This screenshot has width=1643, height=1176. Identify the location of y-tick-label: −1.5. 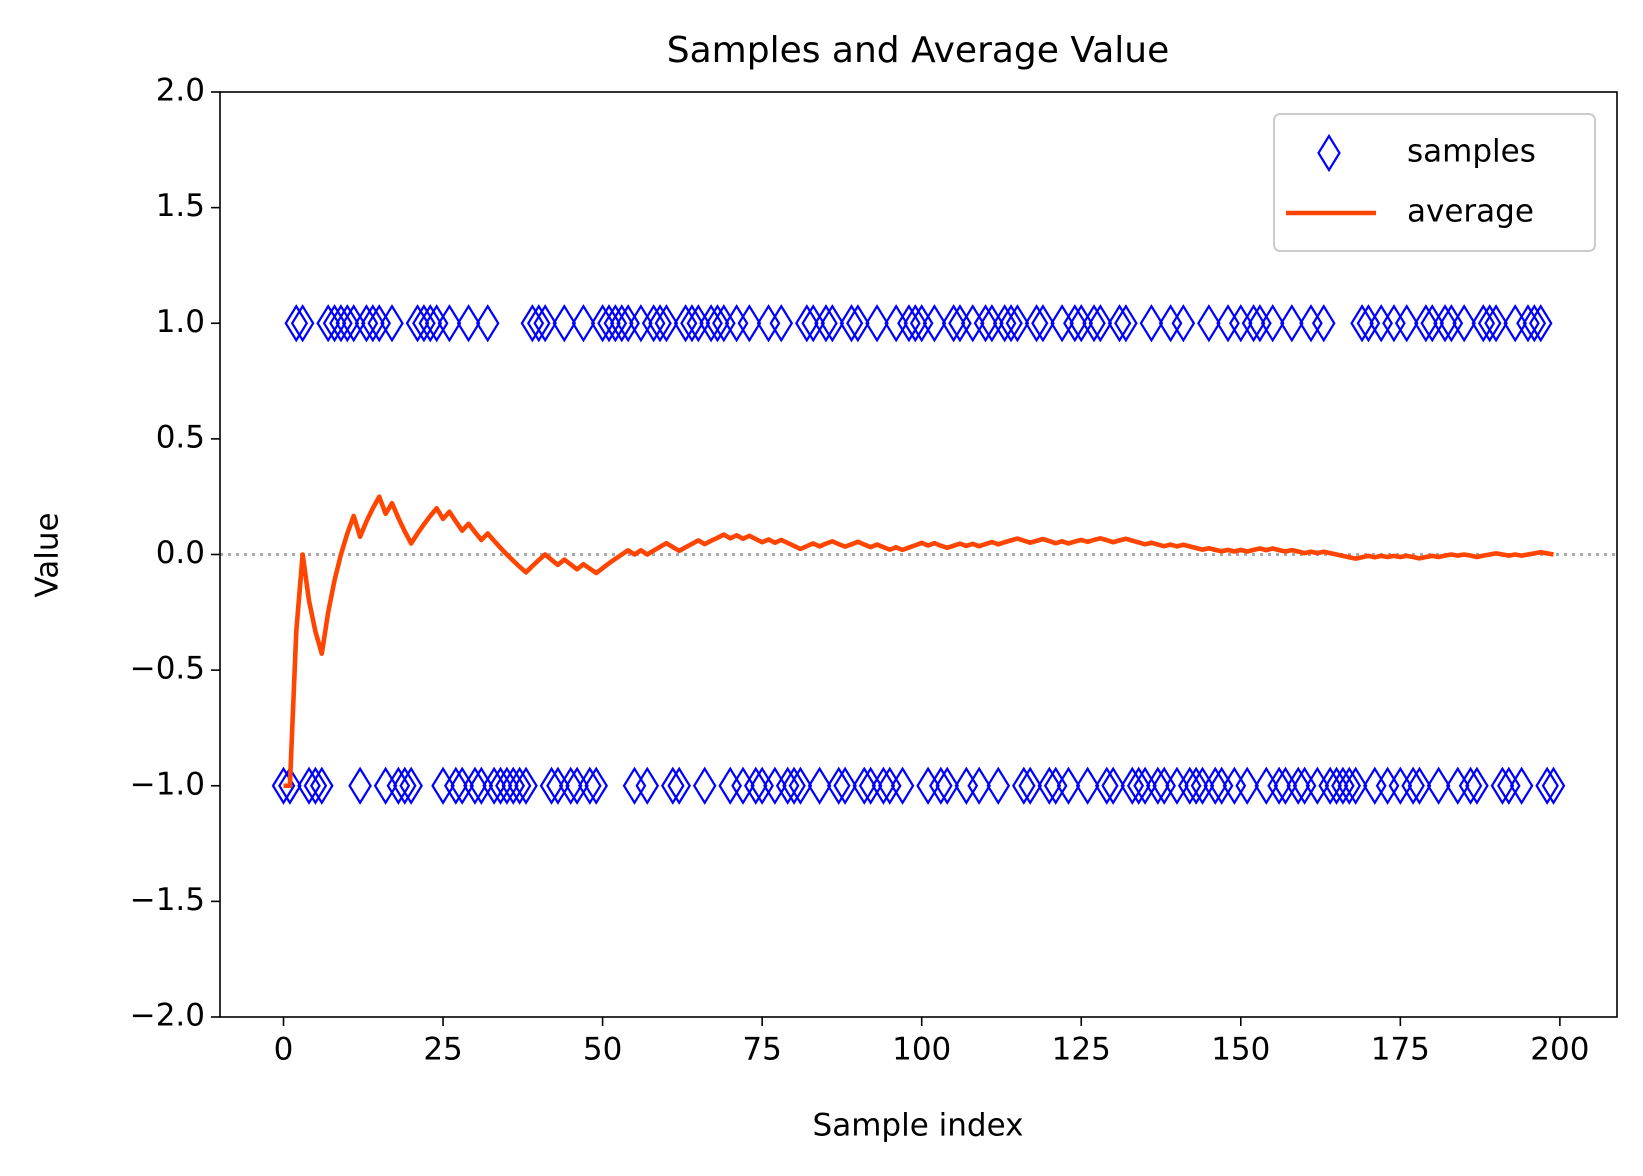
(167, 900).